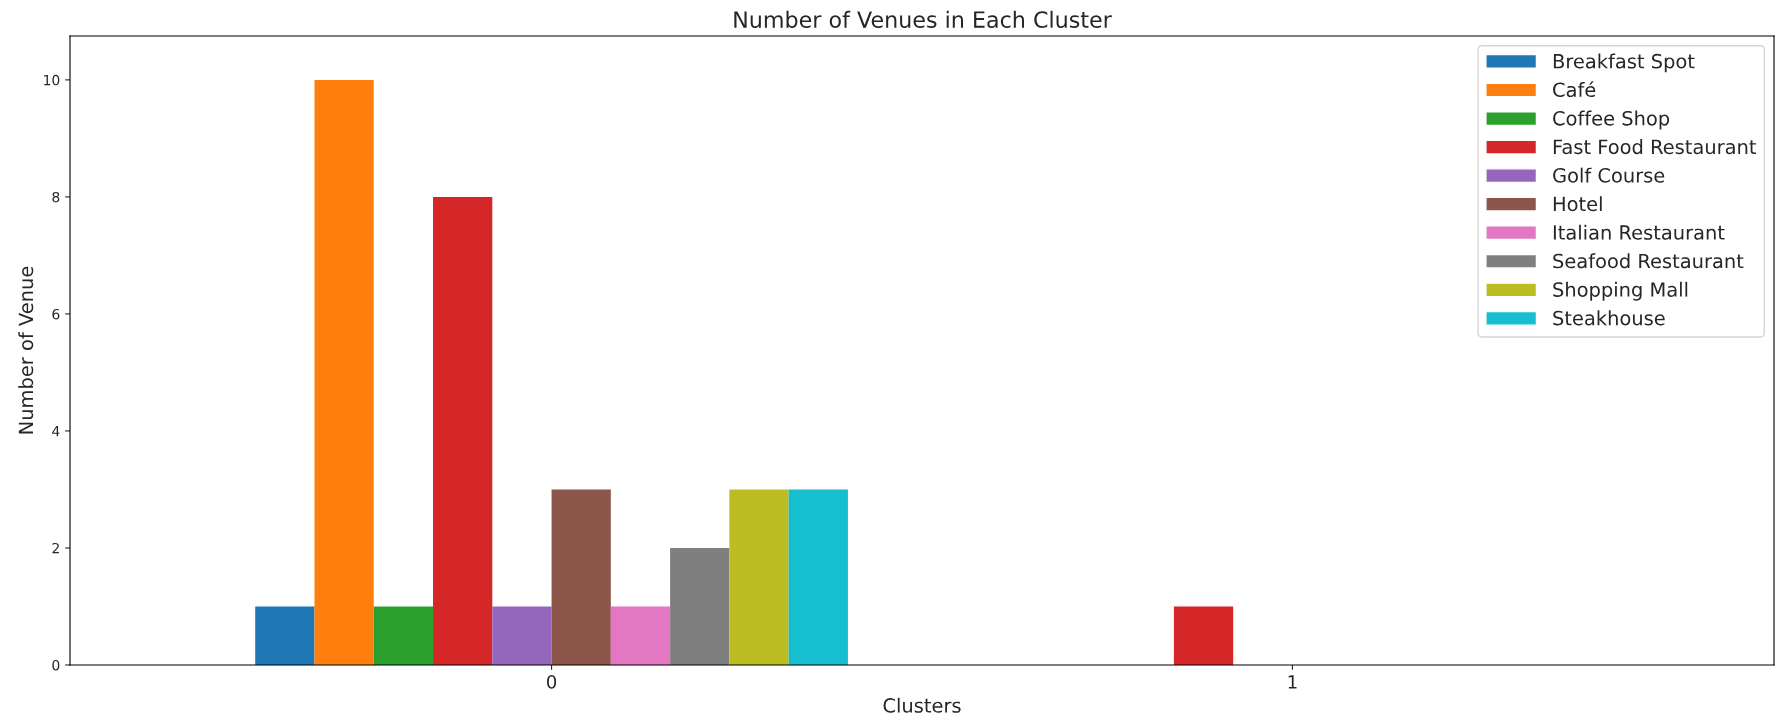  What do you see at coordinates (1655, 147) in the screenshot?
I see `legend-label: Fast Food Restaurant` at bounding box center [1655, 147].